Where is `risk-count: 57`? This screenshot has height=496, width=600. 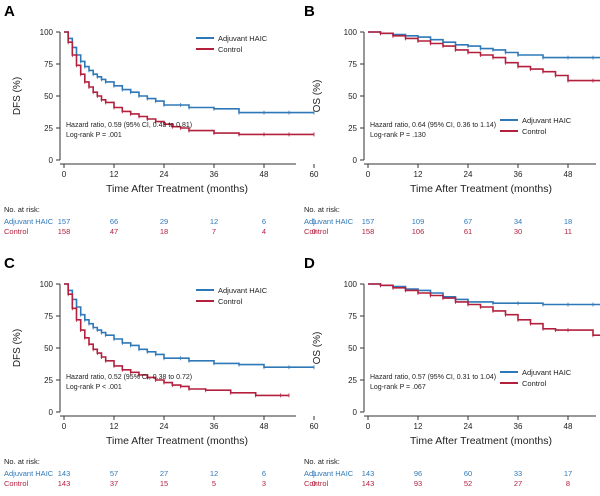 risk-count: 57 is located at coordinates (114, 473).